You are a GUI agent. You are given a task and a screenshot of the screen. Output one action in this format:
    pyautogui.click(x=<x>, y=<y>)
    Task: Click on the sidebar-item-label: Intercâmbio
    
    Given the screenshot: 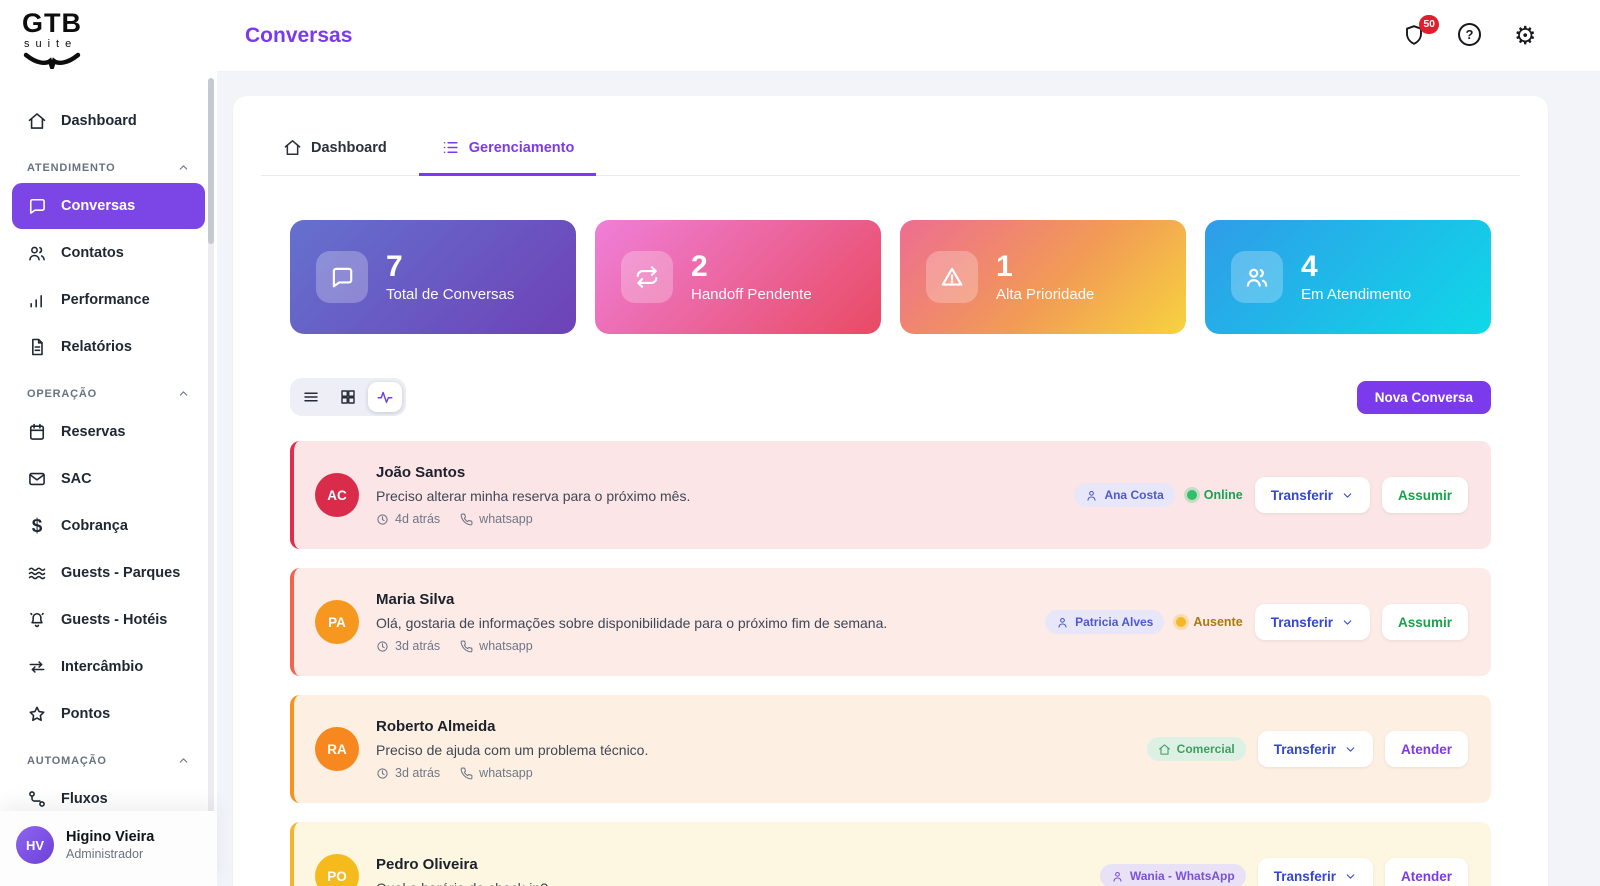 What is the action you would take?
    pyautogui.click(x=102, y=667)
    